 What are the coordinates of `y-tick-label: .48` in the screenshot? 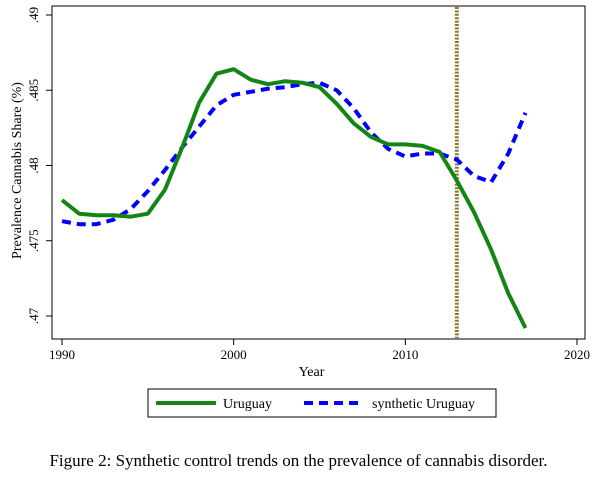 It's located at (33, 165).